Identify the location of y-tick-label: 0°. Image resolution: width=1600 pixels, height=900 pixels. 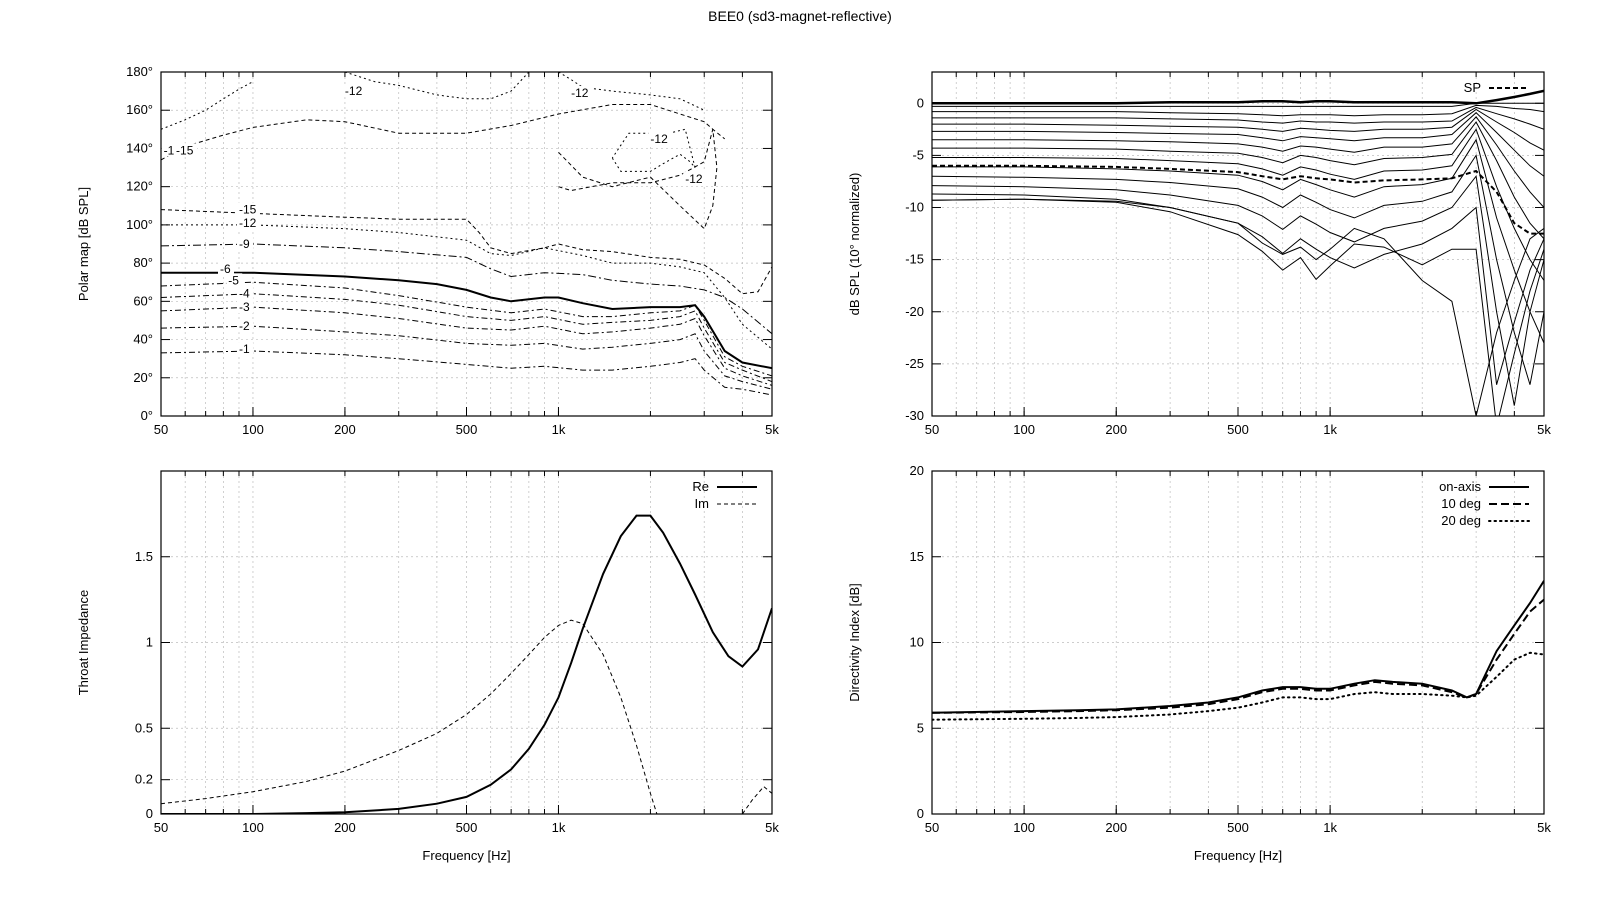
(147, 415).